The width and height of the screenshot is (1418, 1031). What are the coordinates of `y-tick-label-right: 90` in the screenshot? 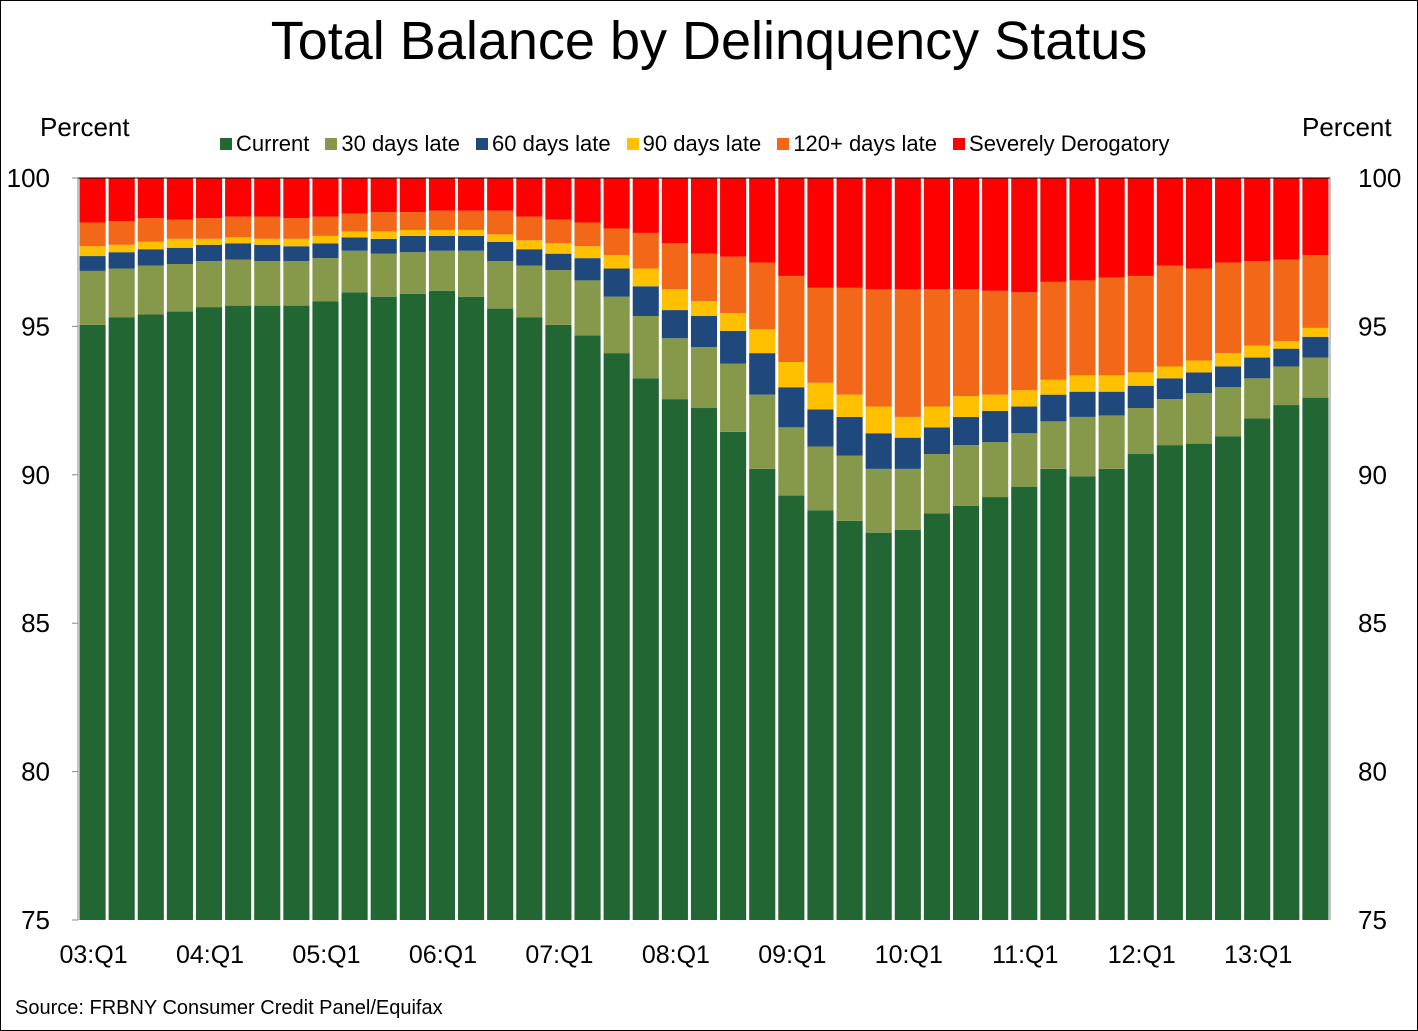 It's located at (1372, 475).